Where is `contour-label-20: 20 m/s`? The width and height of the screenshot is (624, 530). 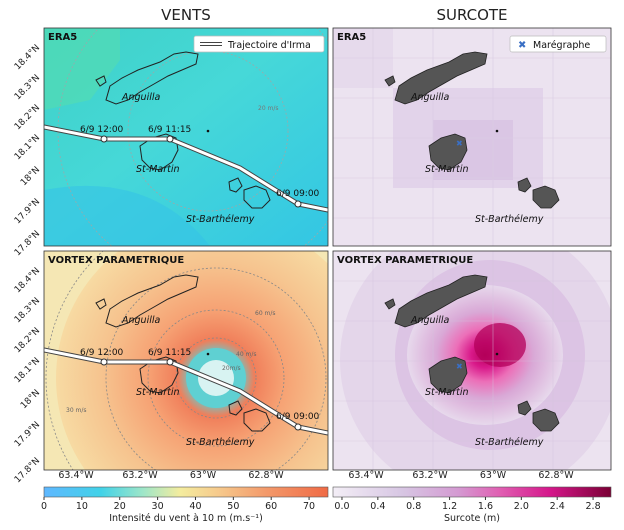
contour-label-20: 20 m/s is located at coordinates (268, 108).